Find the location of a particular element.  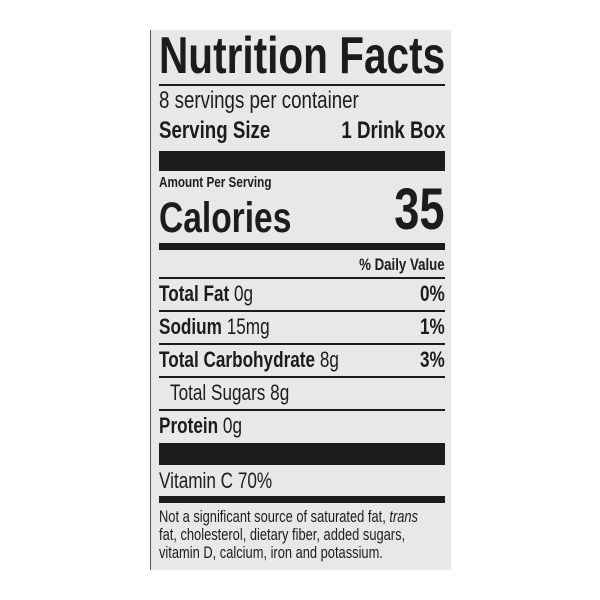

nutrient-name: Total Fat is located at coordinates (194, 293).